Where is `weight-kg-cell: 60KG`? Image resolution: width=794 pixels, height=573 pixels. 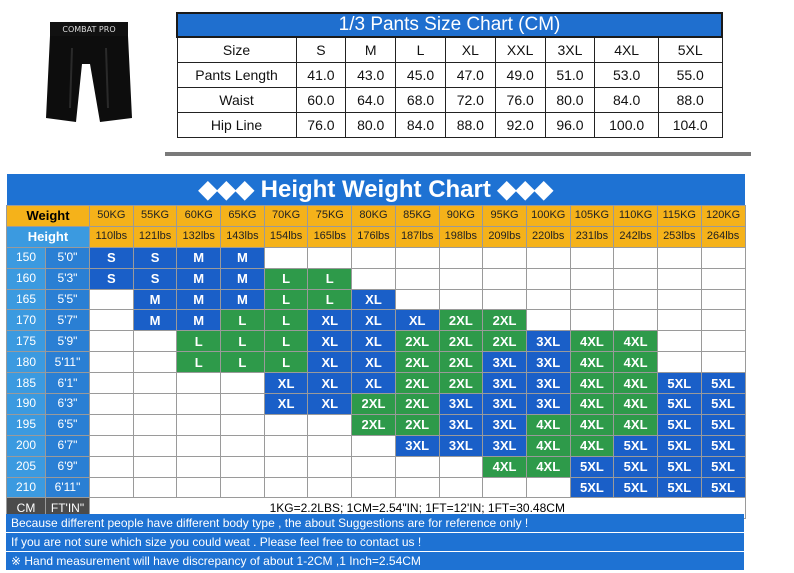 weight-kg-cell: 60KG is located at coordinates (199, 216).